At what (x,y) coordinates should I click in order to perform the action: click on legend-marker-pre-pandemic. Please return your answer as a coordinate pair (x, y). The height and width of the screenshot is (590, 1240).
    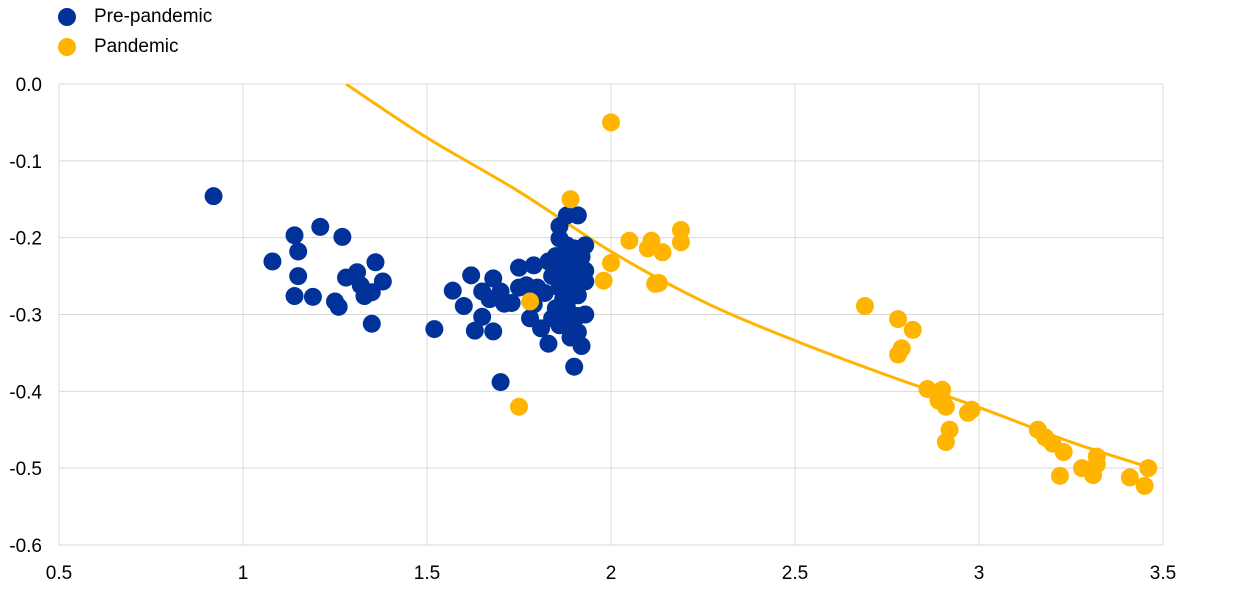
    Looking at the image, I should click on (67, 17).